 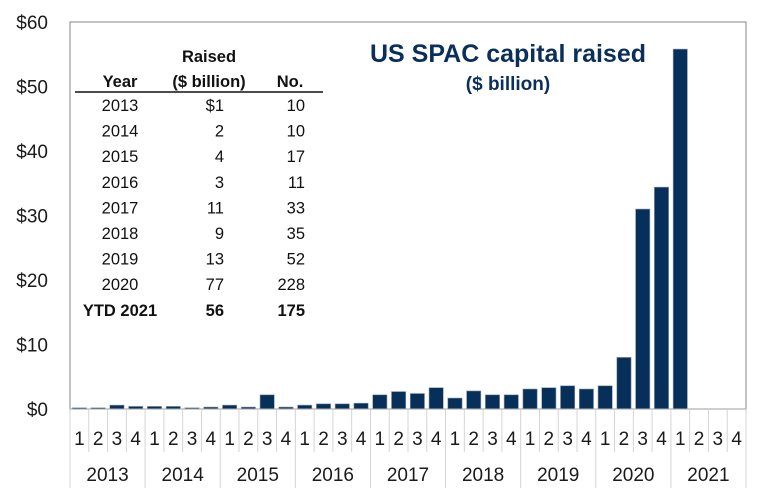 I want to click on table-cell-count: 11, so click(x=296, y=183).